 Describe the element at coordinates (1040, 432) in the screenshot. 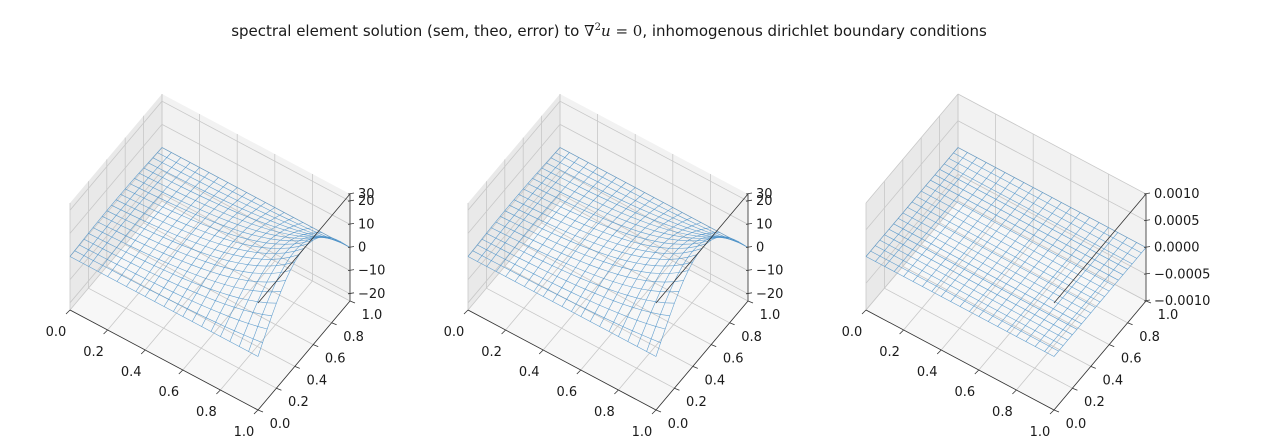

I see `x-tick-label: 1.0` at that location.